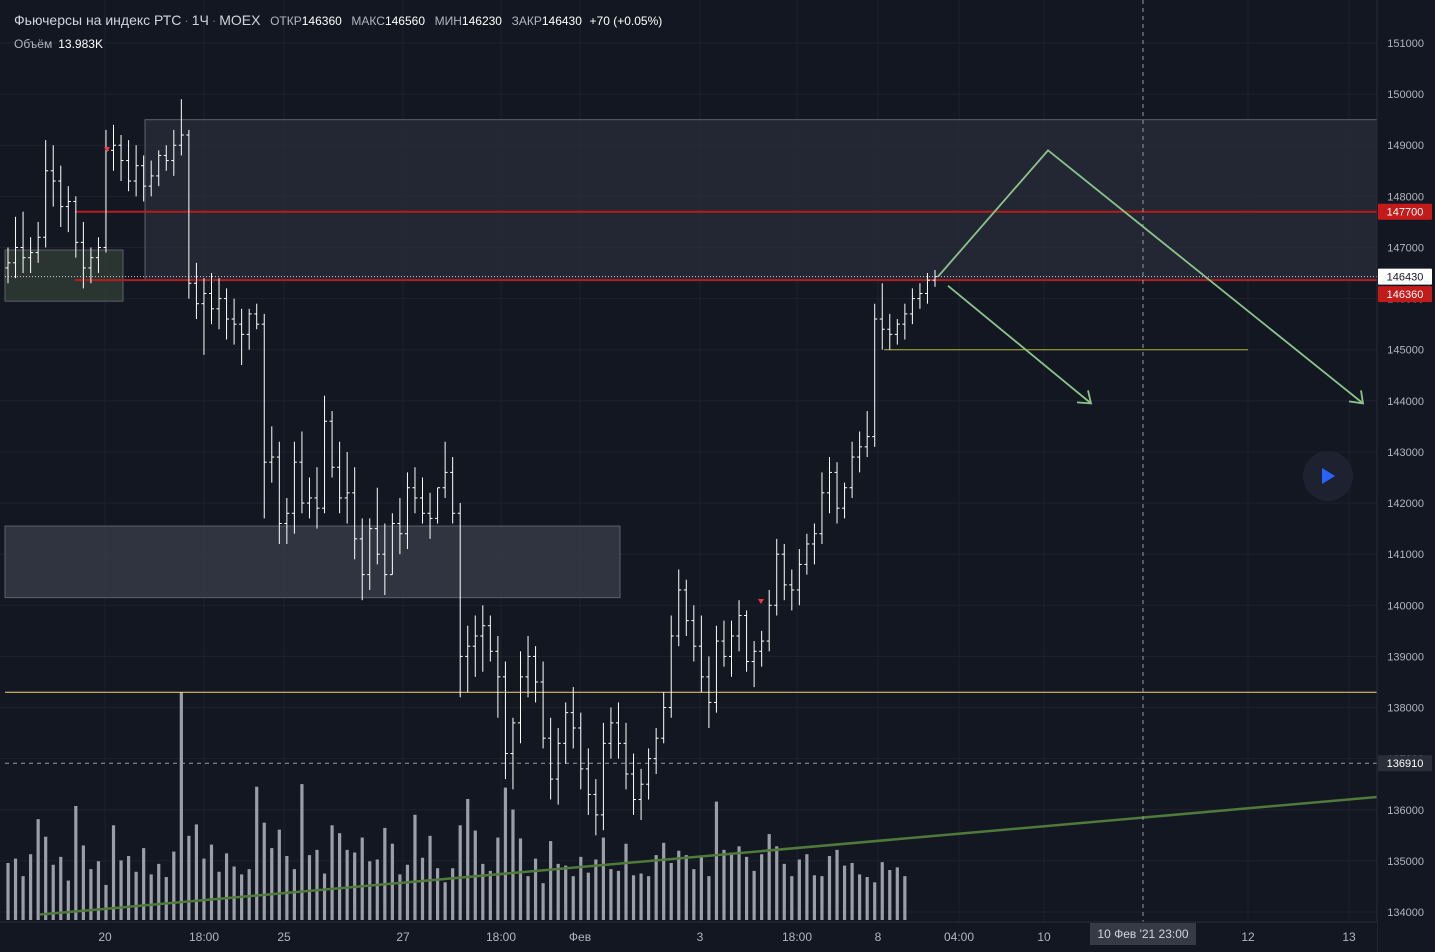 Image resolution: width=1435 pixels, height=952 pixels. Describe the element at coordinates (1405, 213) in the screenshot. I see `price-label-text: 147700` at that location.